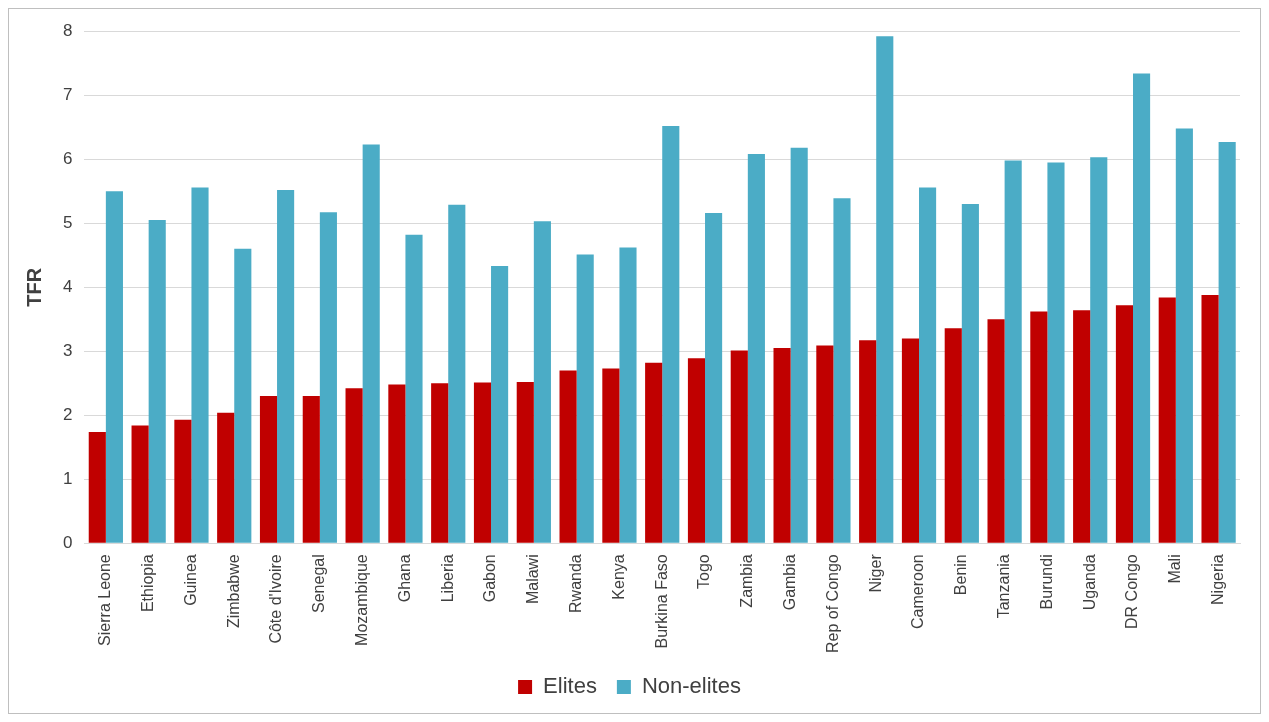 This screenshot has width=1269, height=722. Describe the element at coordinates (1046, 582) in the screenshot. I see `x-tick-label: Burundi` at that location.